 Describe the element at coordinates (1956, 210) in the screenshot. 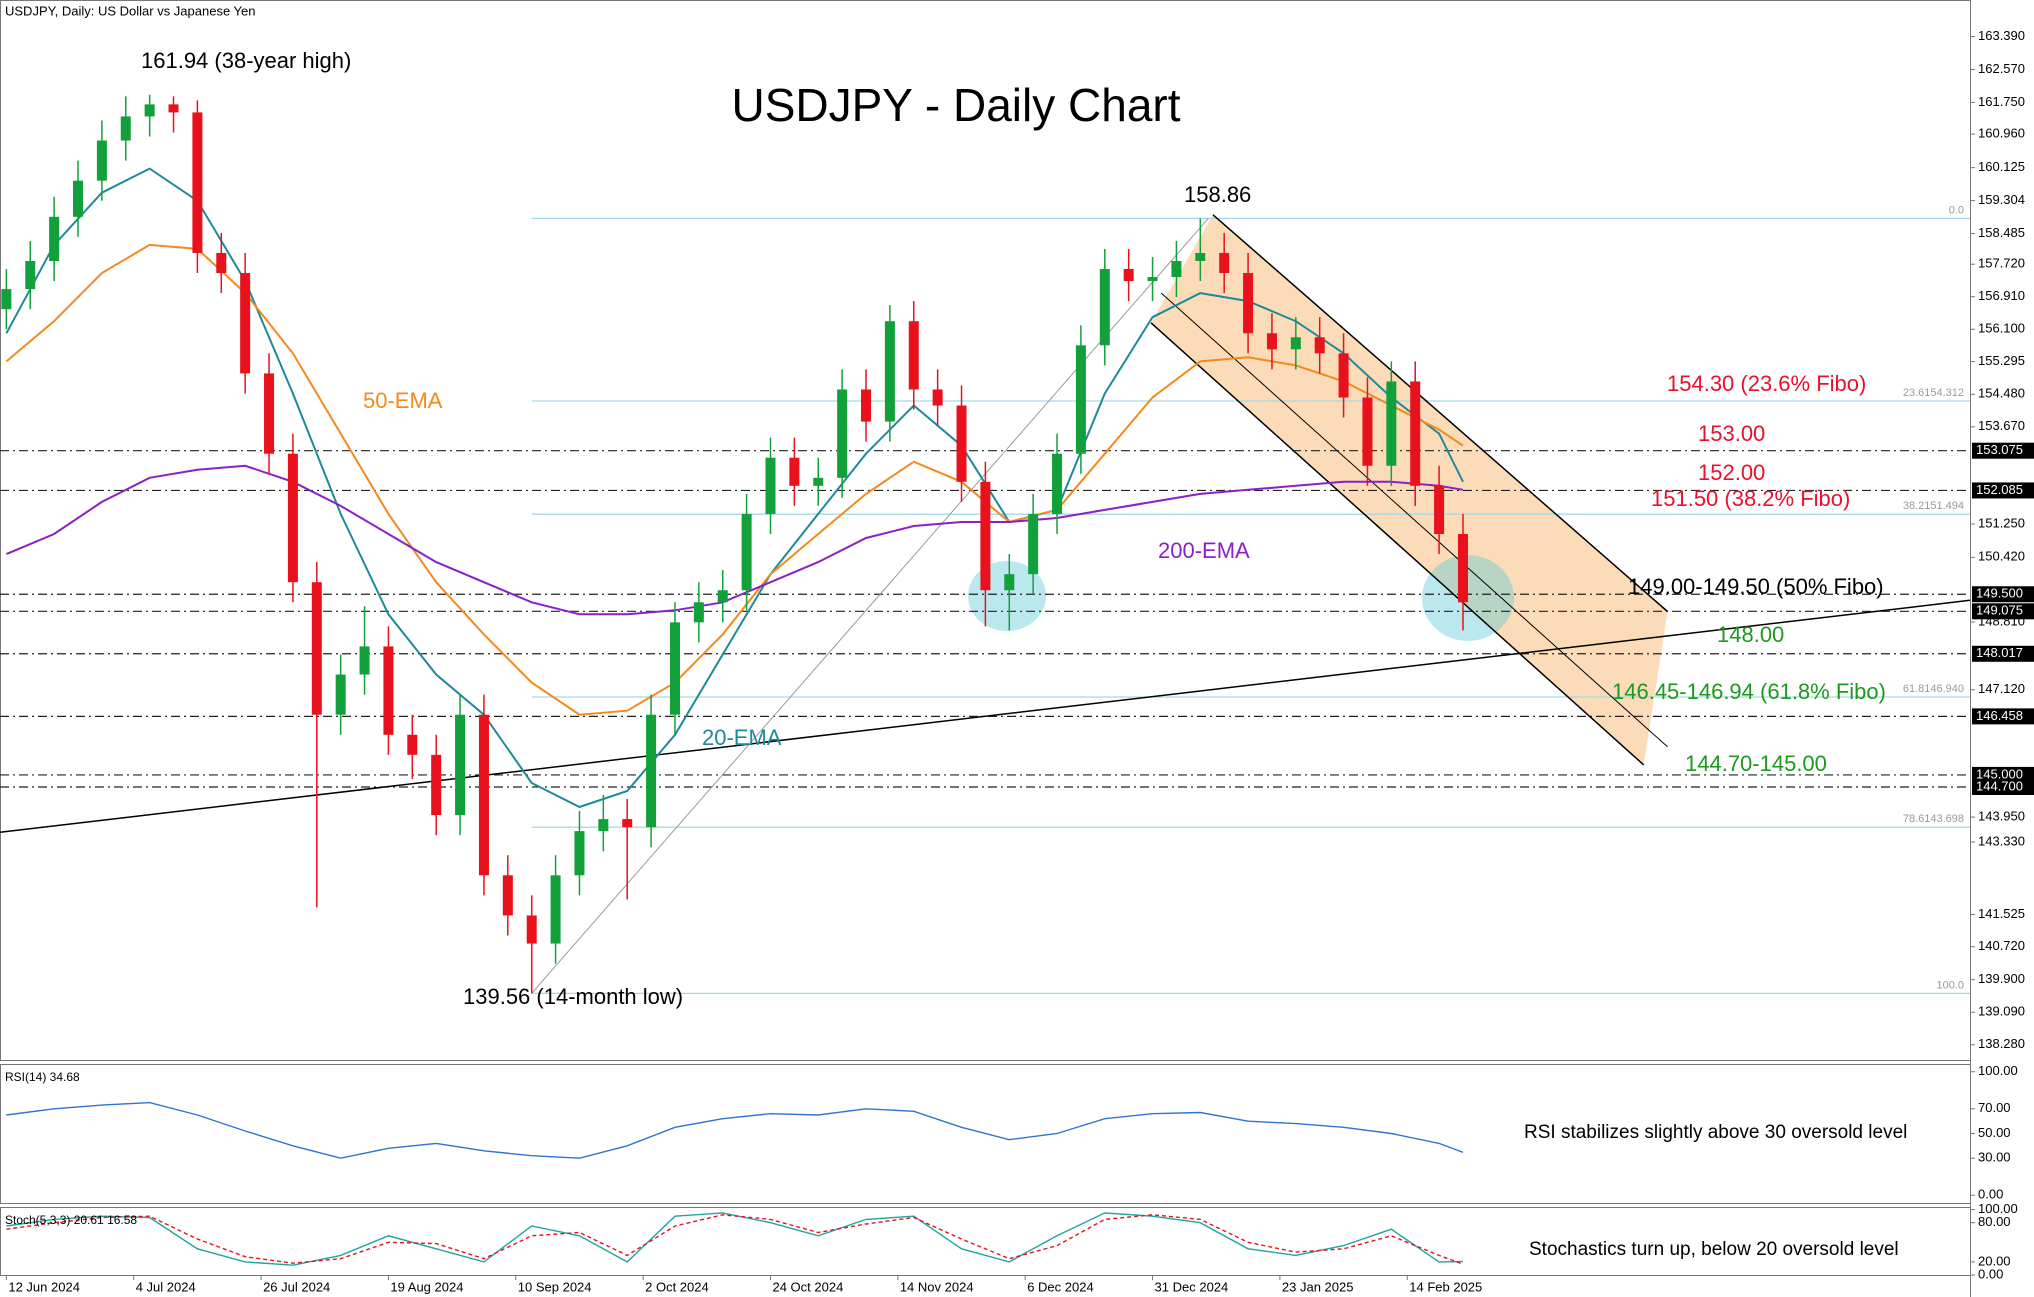

I see `fib-label: 0.0` at that location.